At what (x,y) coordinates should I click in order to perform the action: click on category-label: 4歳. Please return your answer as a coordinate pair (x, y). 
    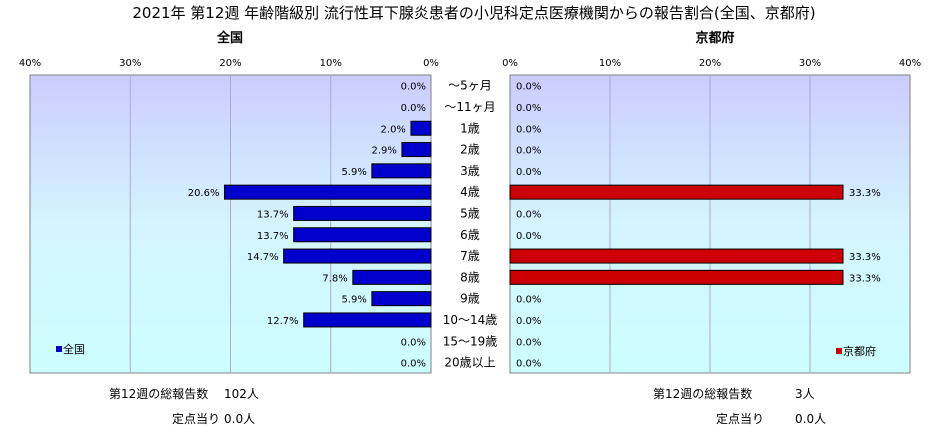
    Looking at the image, I should click on (470, 192).